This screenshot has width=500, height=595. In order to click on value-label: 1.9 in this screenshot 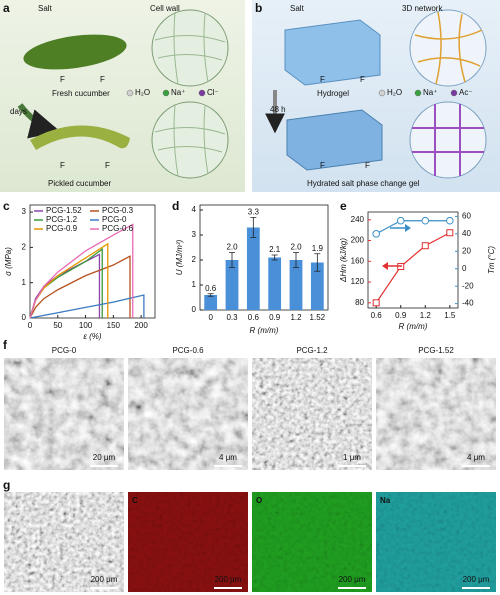, I will do `click(318, 248)`.